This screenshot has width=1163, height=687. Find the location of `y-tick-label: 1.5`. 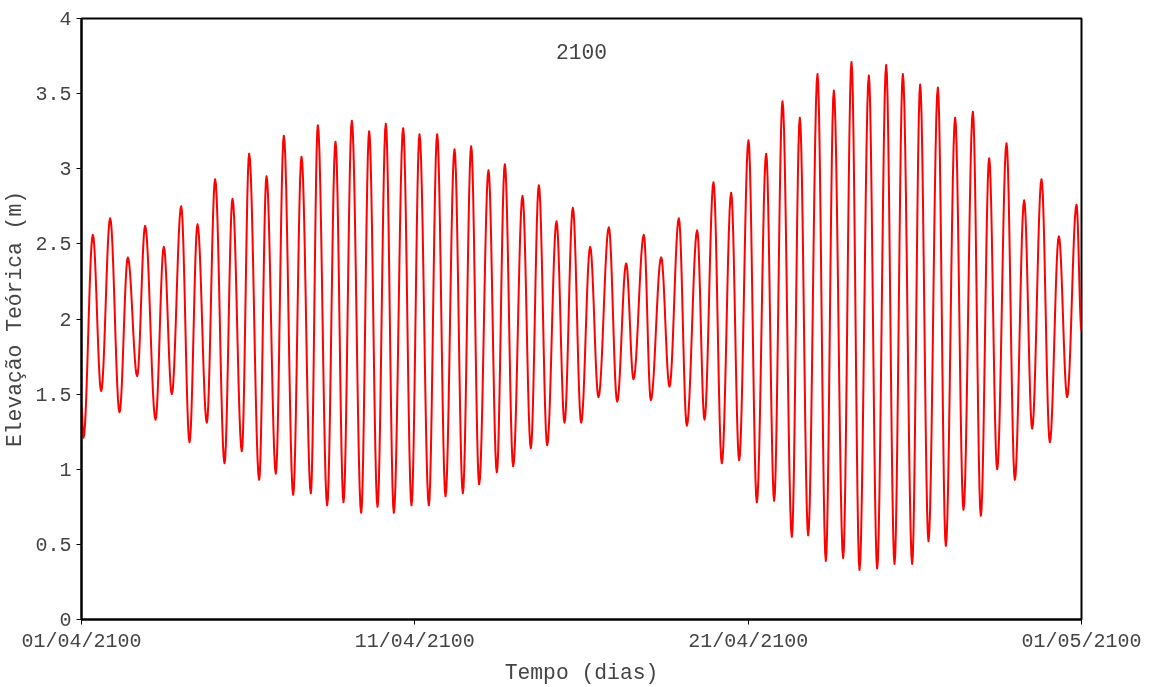

y-tick-label: 1.5 is located at coordinates (53, 395).